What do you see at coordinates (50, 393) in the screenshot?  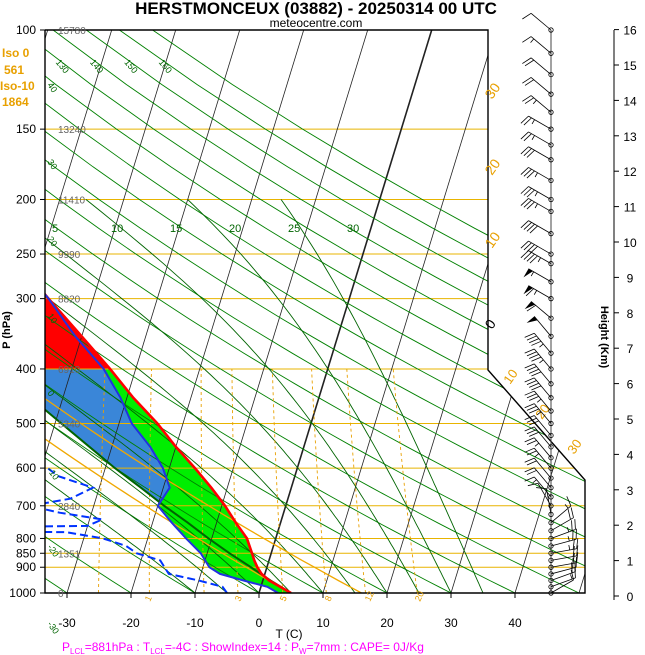 I see `side-adiabat-label: 0` at bounding box center [50, 393].